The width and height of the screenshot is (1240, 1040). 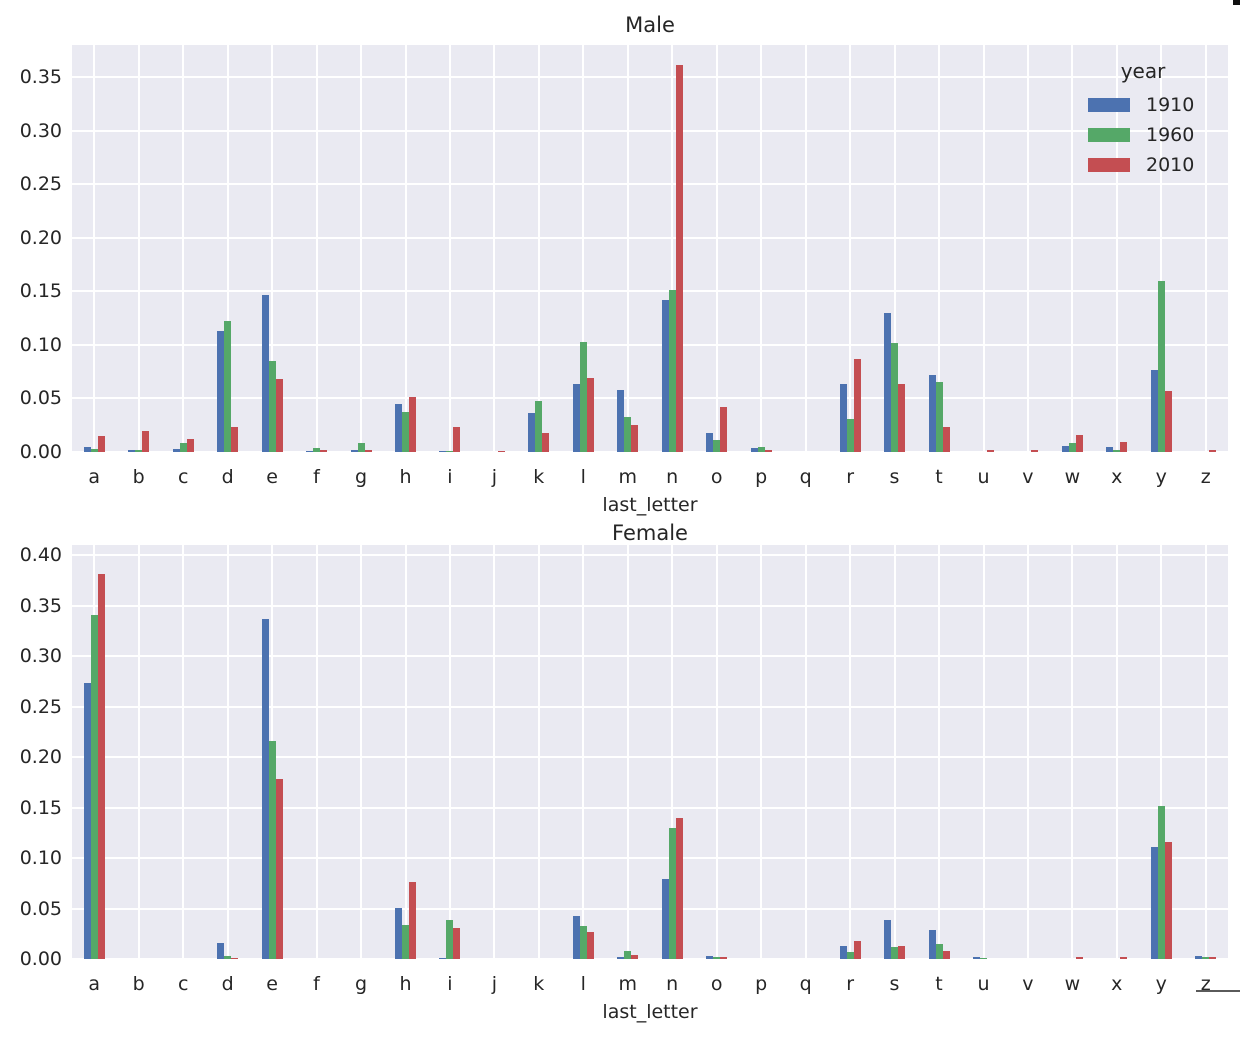 I want to click on bar-1960-w, so click(x=1072, y=447).